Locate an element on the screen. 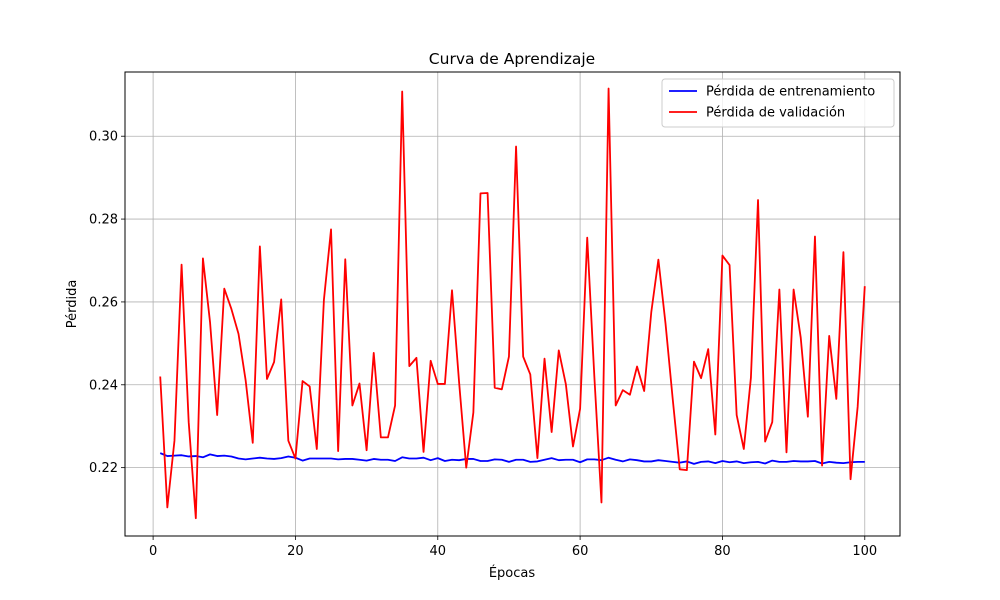 The height and width of the screenshot is (600, 1000). y-axis-ticks: 0.22 0.24 0.26 0.28 0.30 is located at coordinates (107, 303).